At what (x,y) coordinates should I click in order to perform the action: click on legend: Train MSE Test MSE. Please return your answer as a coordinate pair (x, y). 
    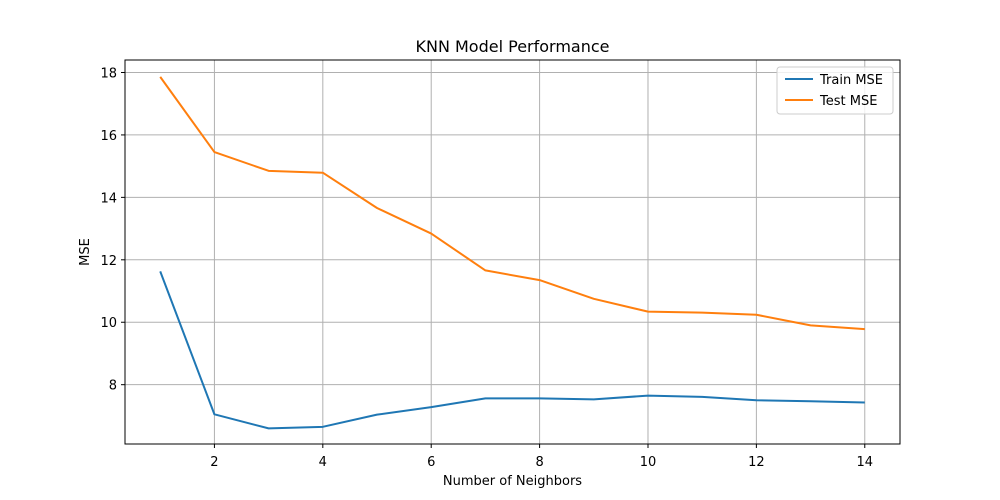
    Looking at the image, I should click on (835, 90).